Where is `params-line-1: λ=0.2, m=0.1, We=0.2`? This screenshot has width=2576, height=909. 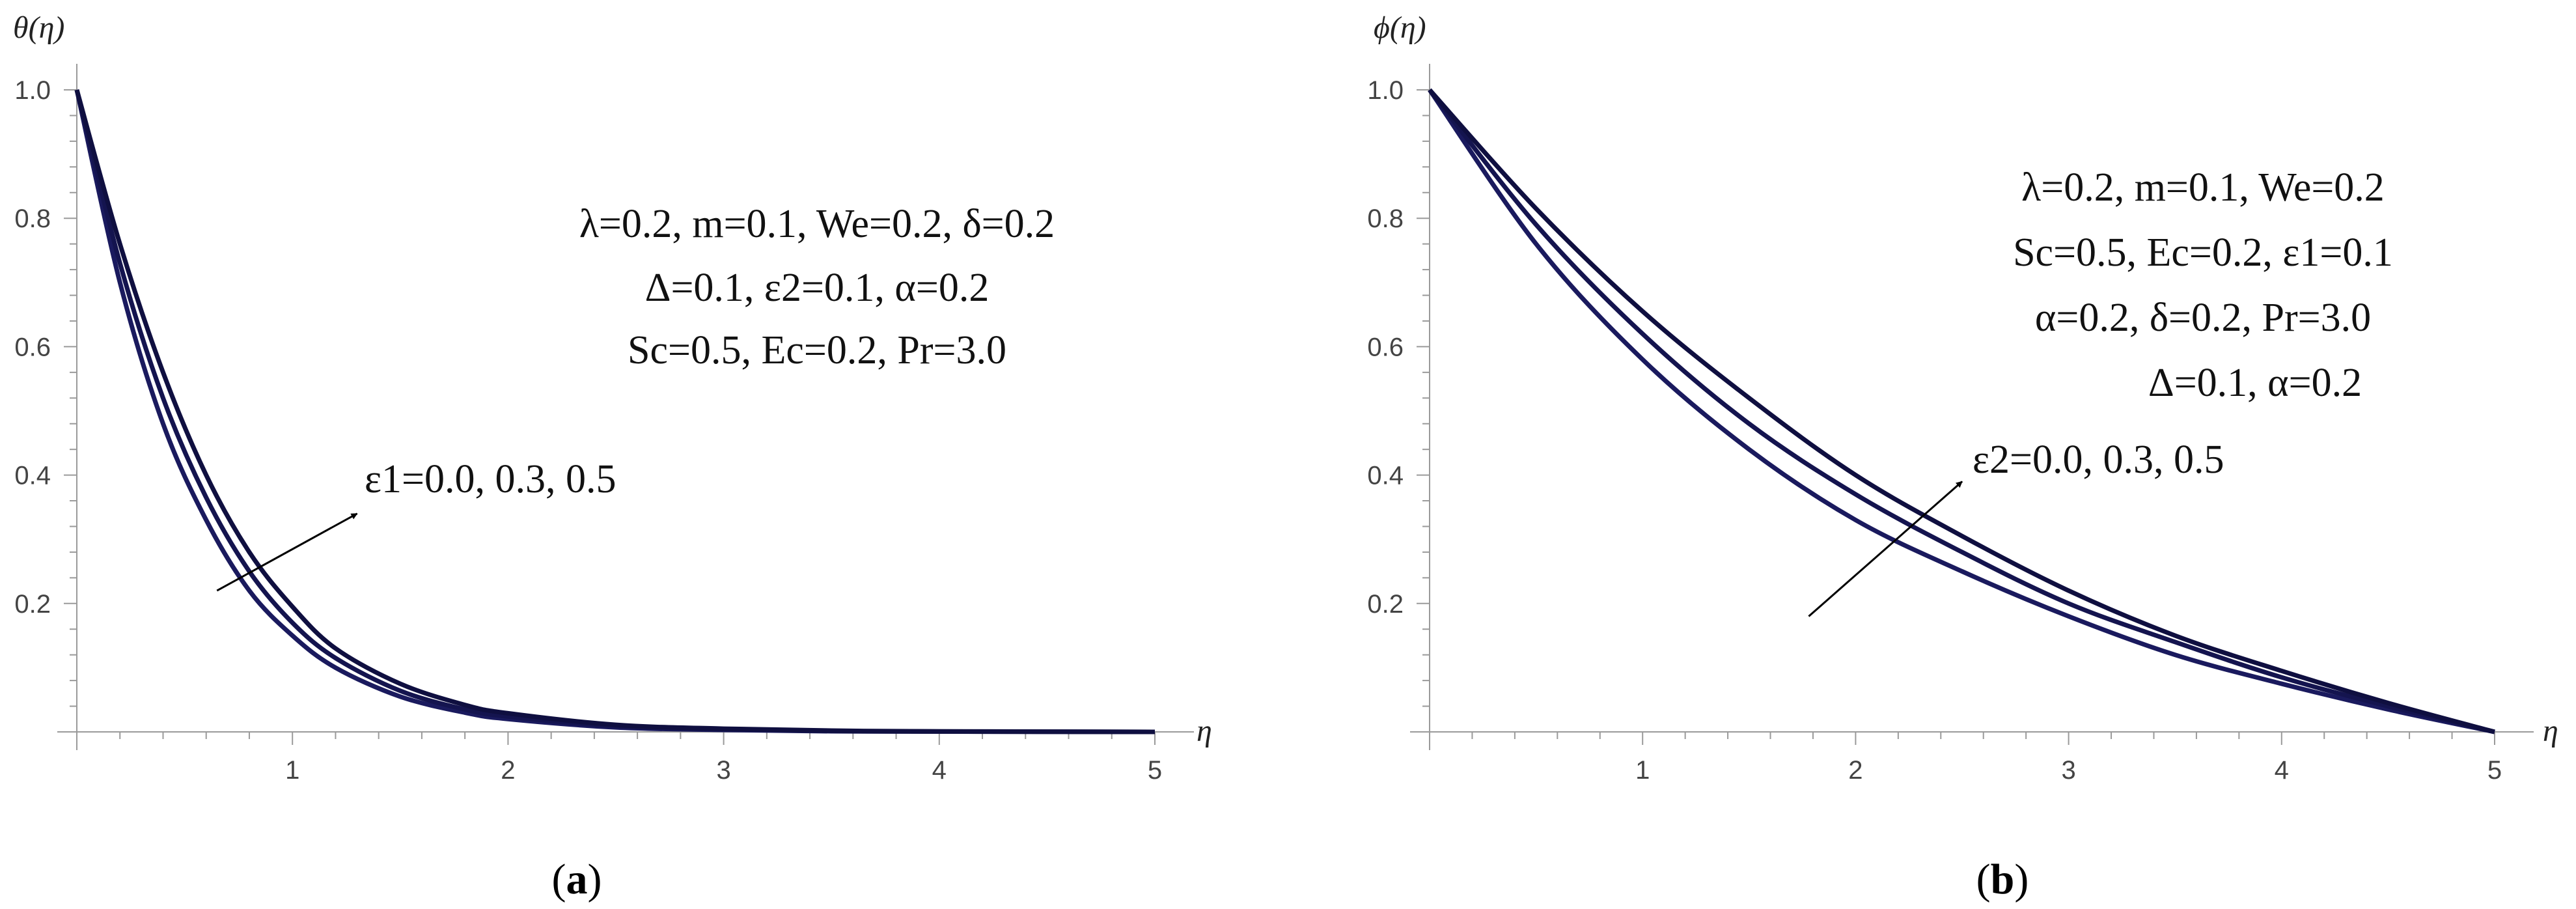
params-line-1: λ=0.2, m=0.1, We=0.2 is located at coordinates (2203, 187).